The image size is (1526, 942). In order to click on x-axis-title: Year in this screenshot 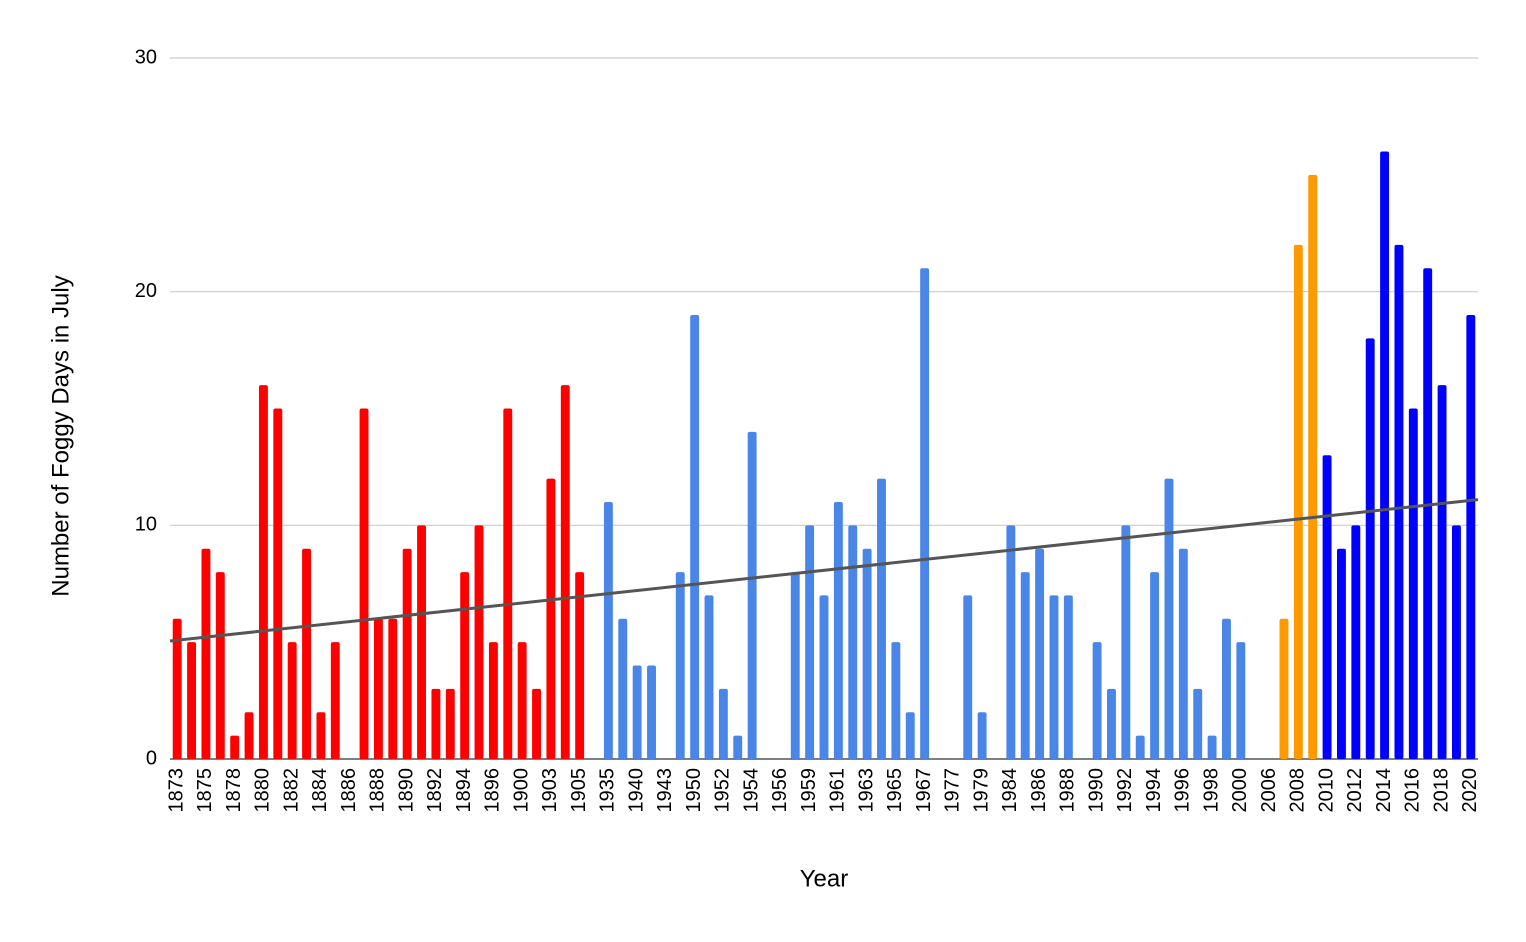, I will do `click(824, 878)`.